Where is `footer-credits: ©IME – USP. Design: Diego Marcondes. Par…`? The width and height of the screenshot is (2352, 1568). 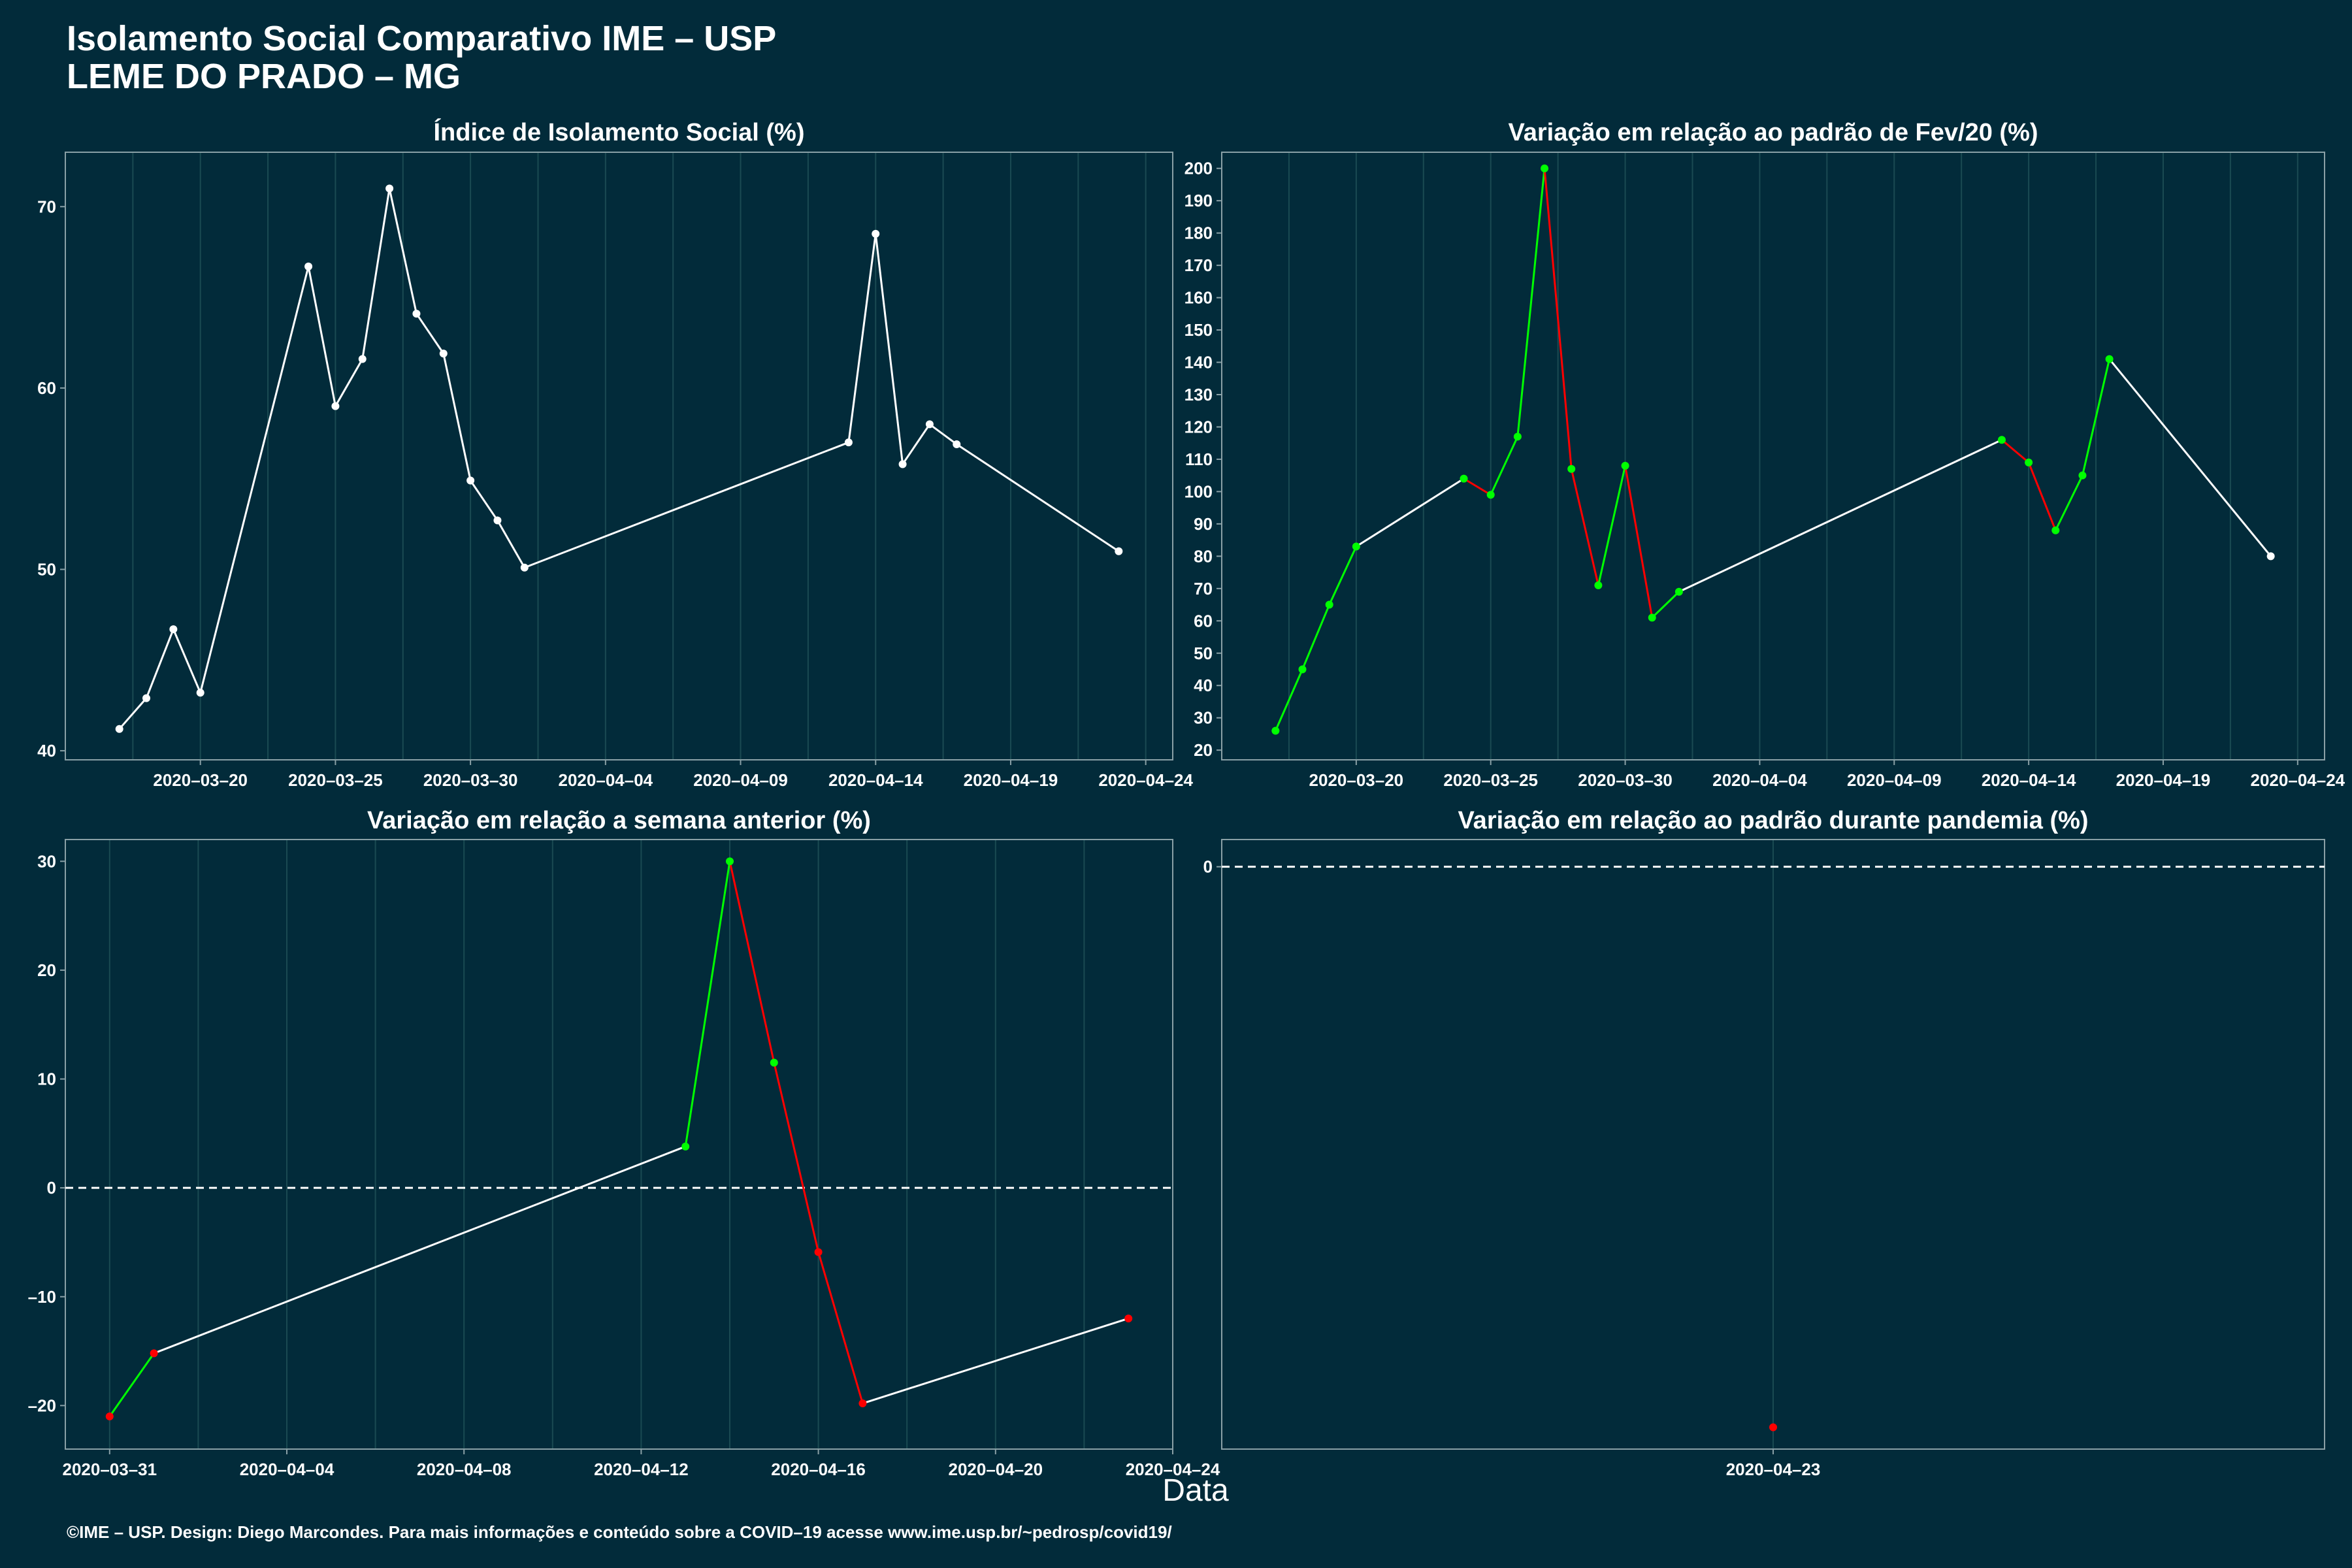 footer-credits: ©IME – USP. Design: Diego Marcondes. Par… is located at coordinates (619, 1532).